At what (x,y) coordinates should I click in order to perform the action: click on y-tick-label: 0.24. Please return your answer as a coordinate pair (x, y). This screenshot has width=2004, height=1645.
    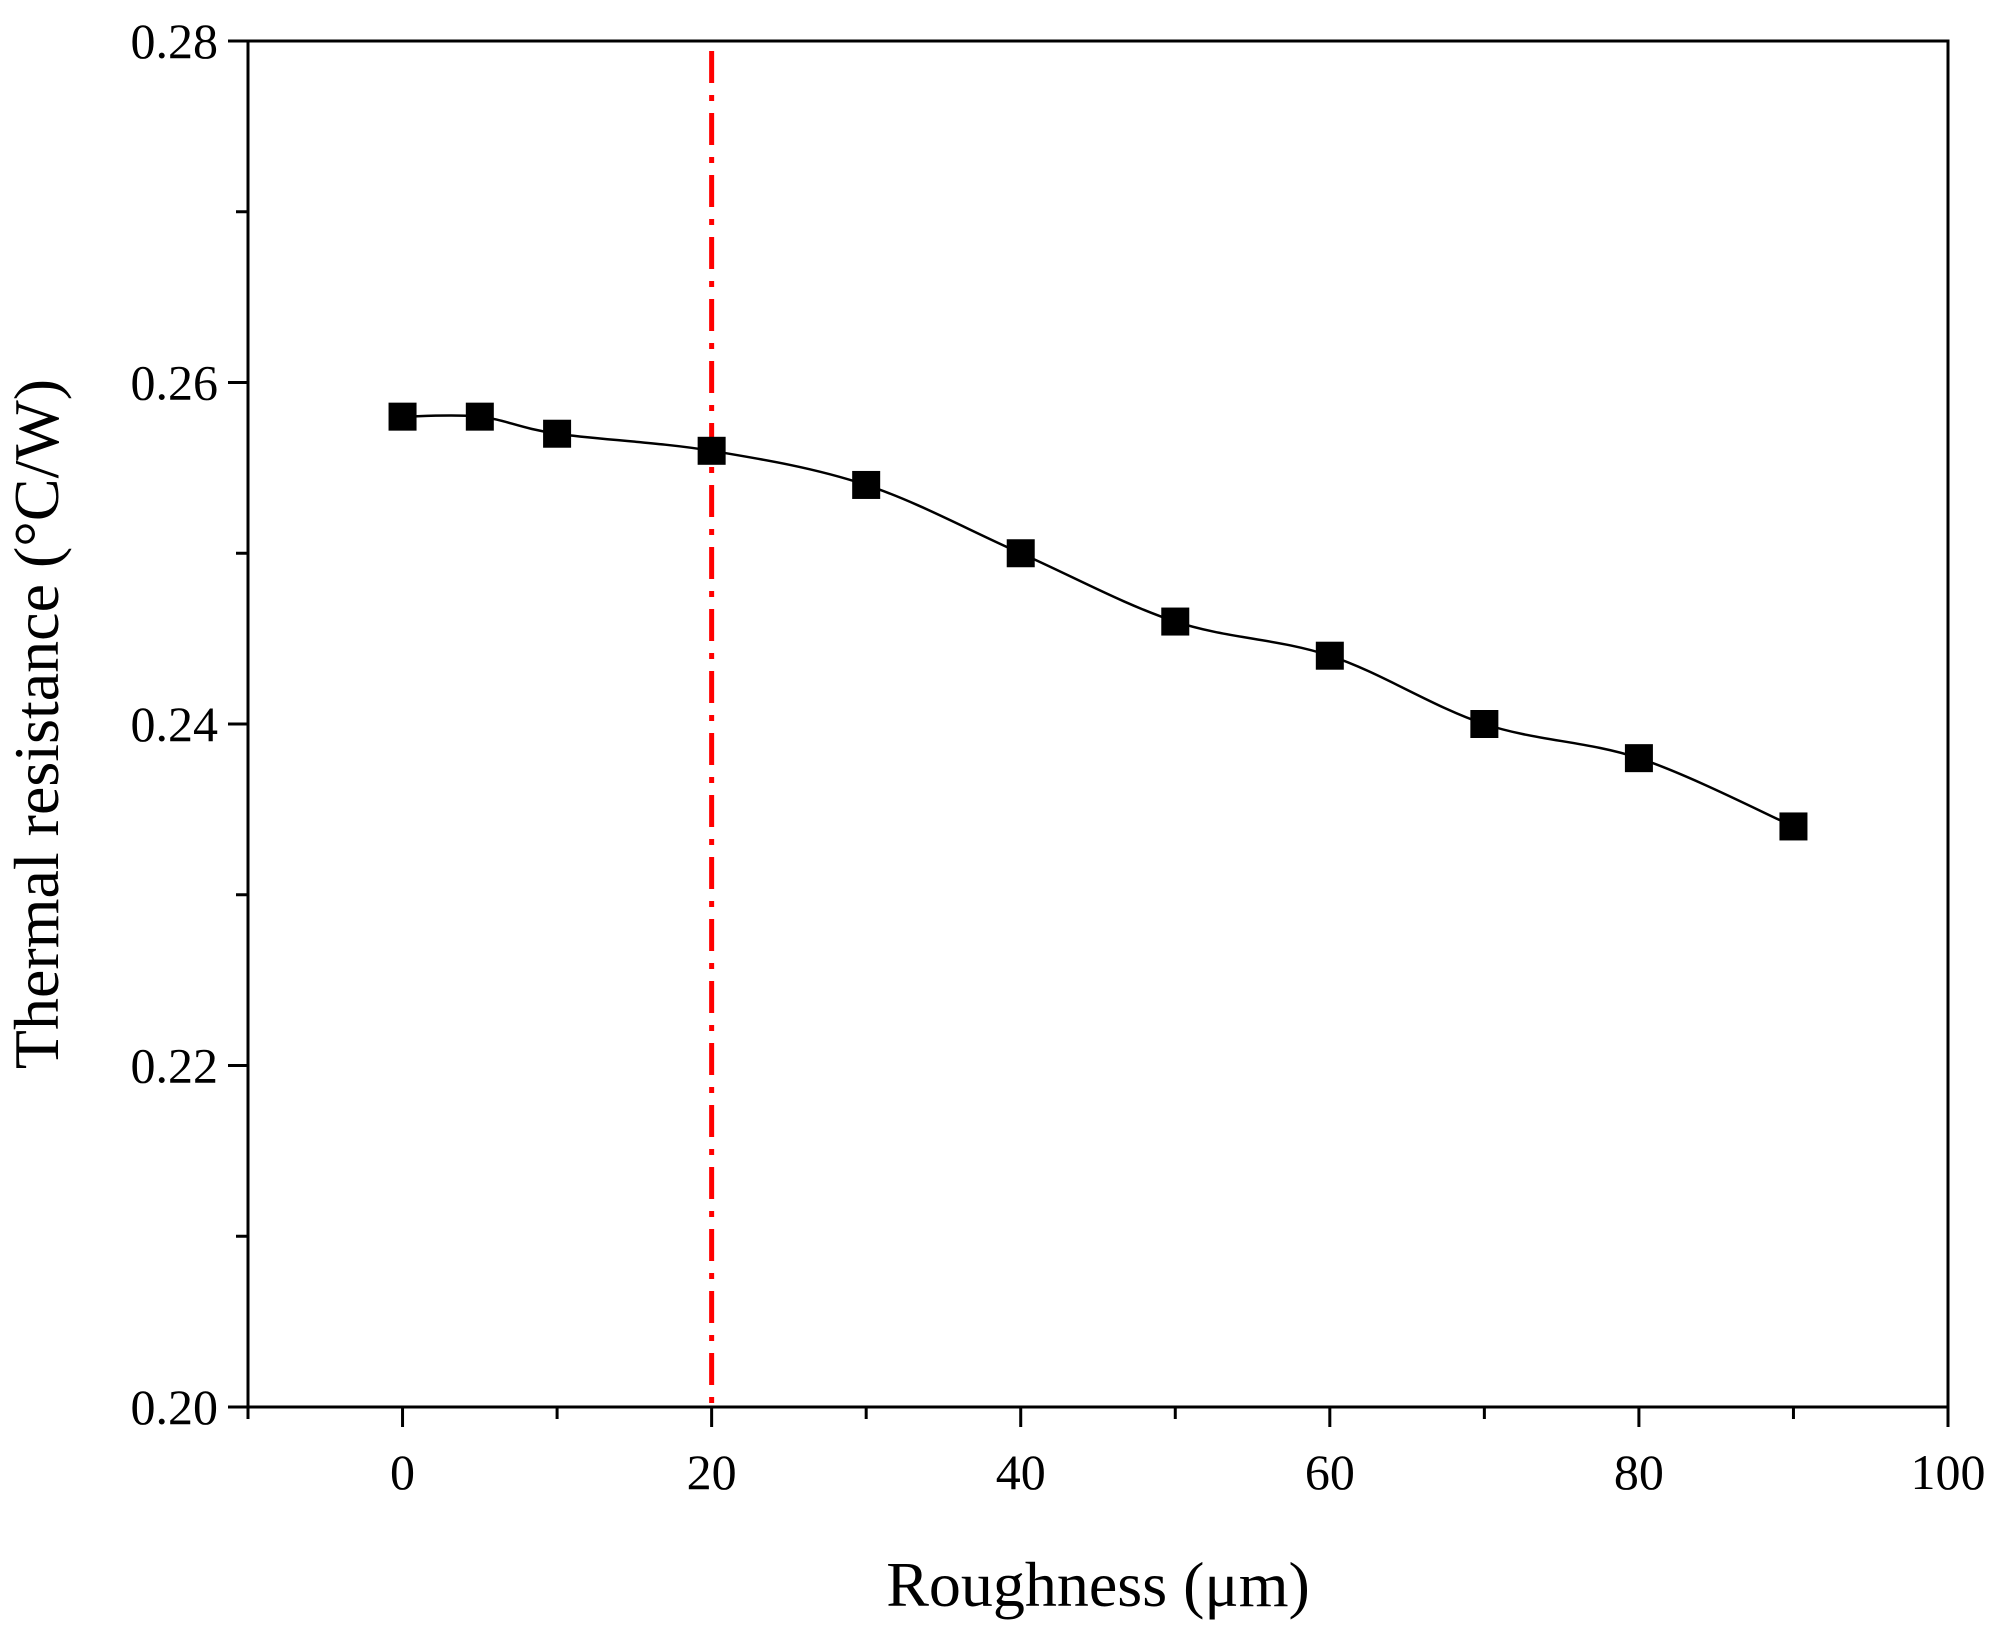
    Looking at the image, I should click on (175, 724).